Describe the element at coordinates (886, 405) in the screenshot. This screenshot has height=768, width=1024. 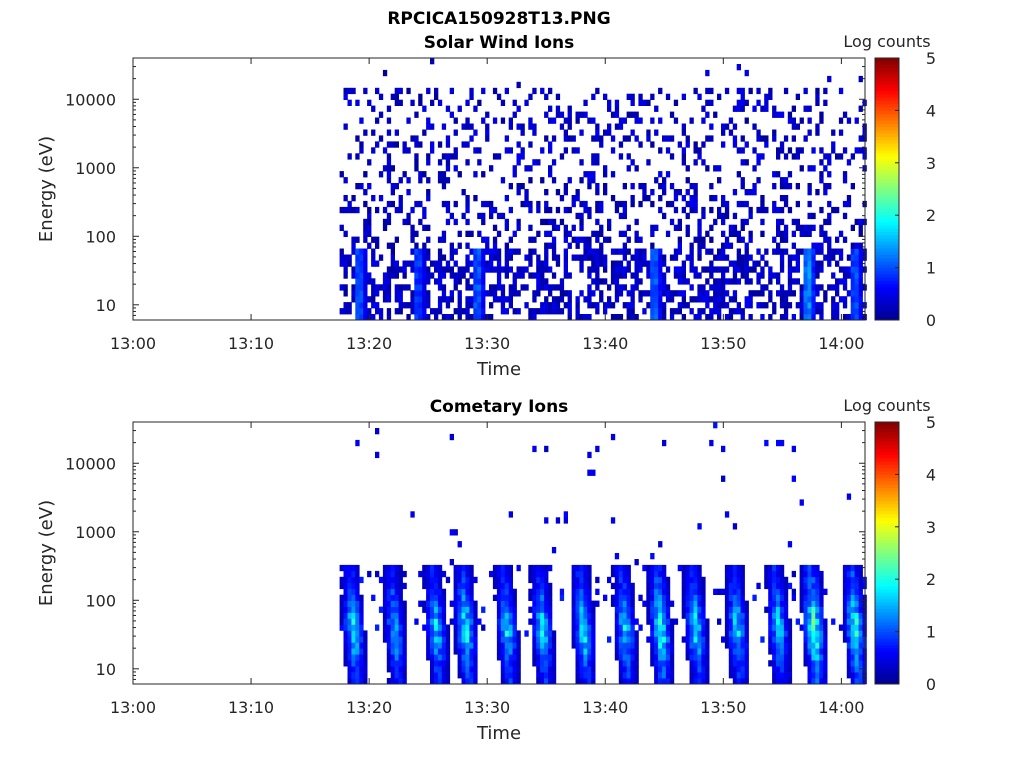
I see `colorbar-label: Log counts` at that location.